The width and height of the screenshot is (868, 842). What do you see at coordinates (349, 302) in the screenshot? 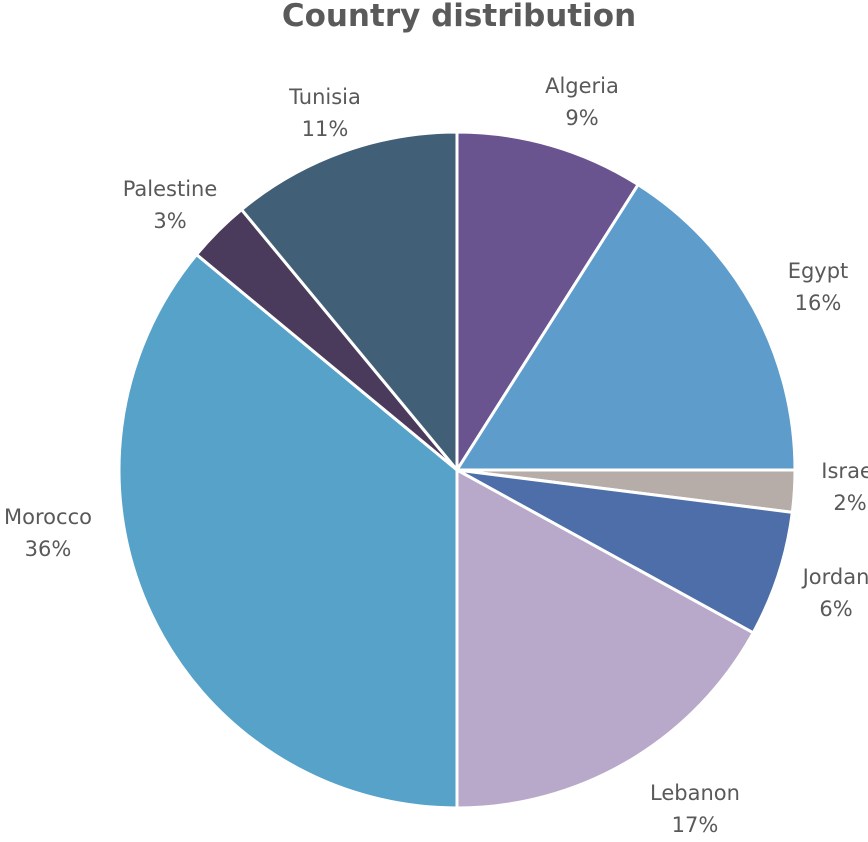
I see `pie-slice-tunisia` at bounding box center [349, 302].